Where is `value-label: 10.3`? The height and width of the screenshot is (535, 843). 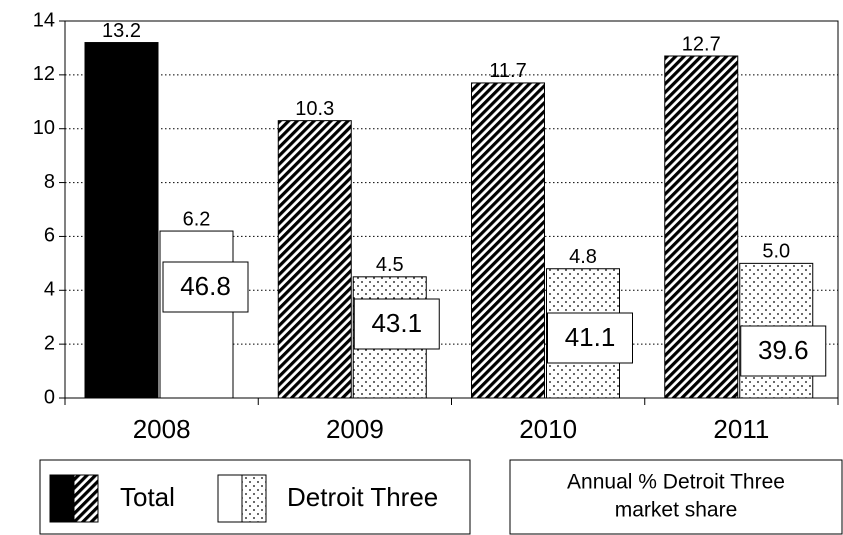
value-label: 10.3 is located at coordinates (314, 109).